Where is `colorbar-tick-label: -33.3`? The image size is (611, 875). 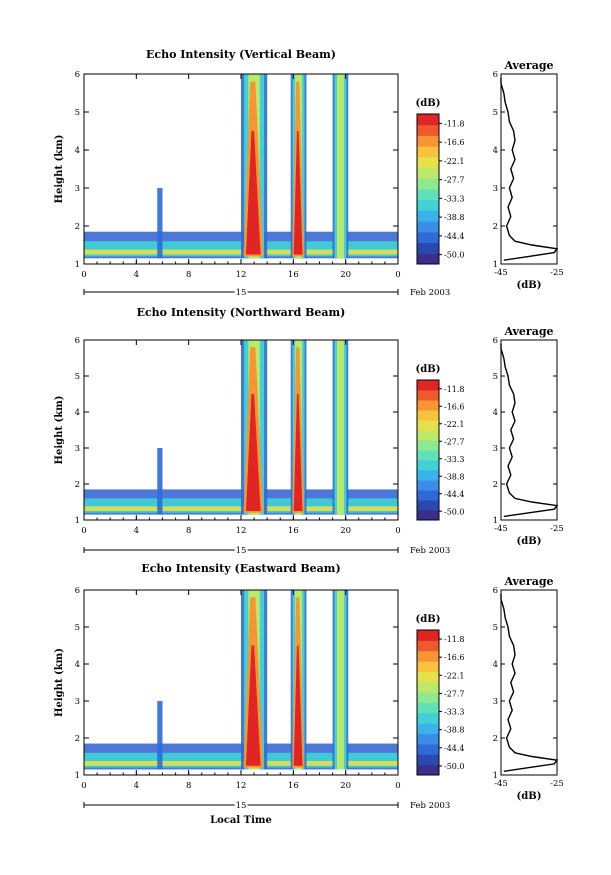 colorbar-tick-label: -33.3 is located at coordinates (454, 459).